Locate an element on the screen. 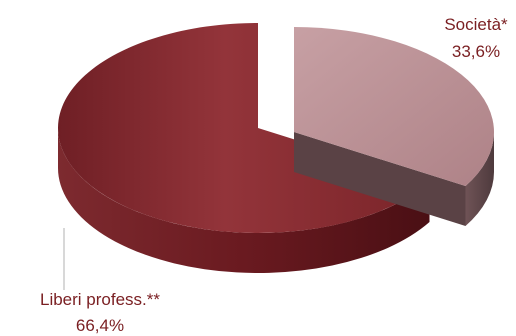 Image resolution: width=516 pixels, height=336 pixels. slice-value-societa: 33,6% is located at coordinates (476, 51).